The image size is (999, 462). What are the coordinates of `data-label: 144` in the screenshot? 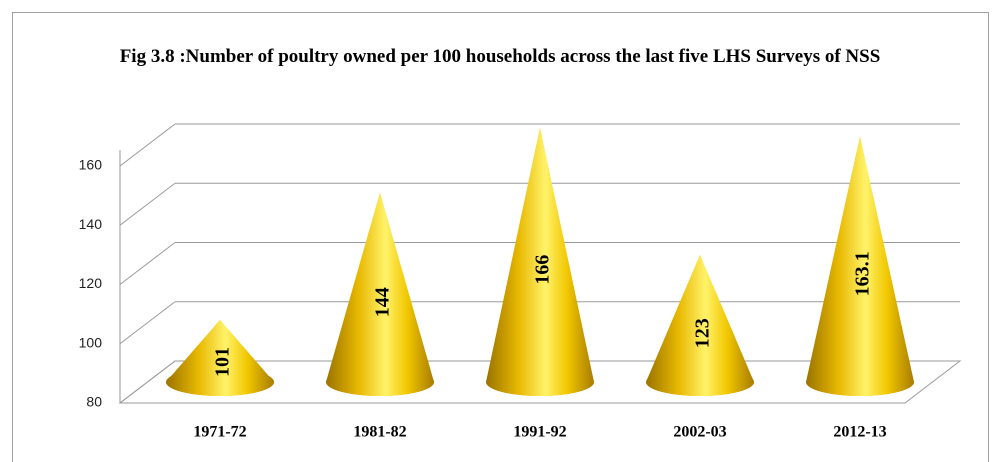 It's located at (383, 302).